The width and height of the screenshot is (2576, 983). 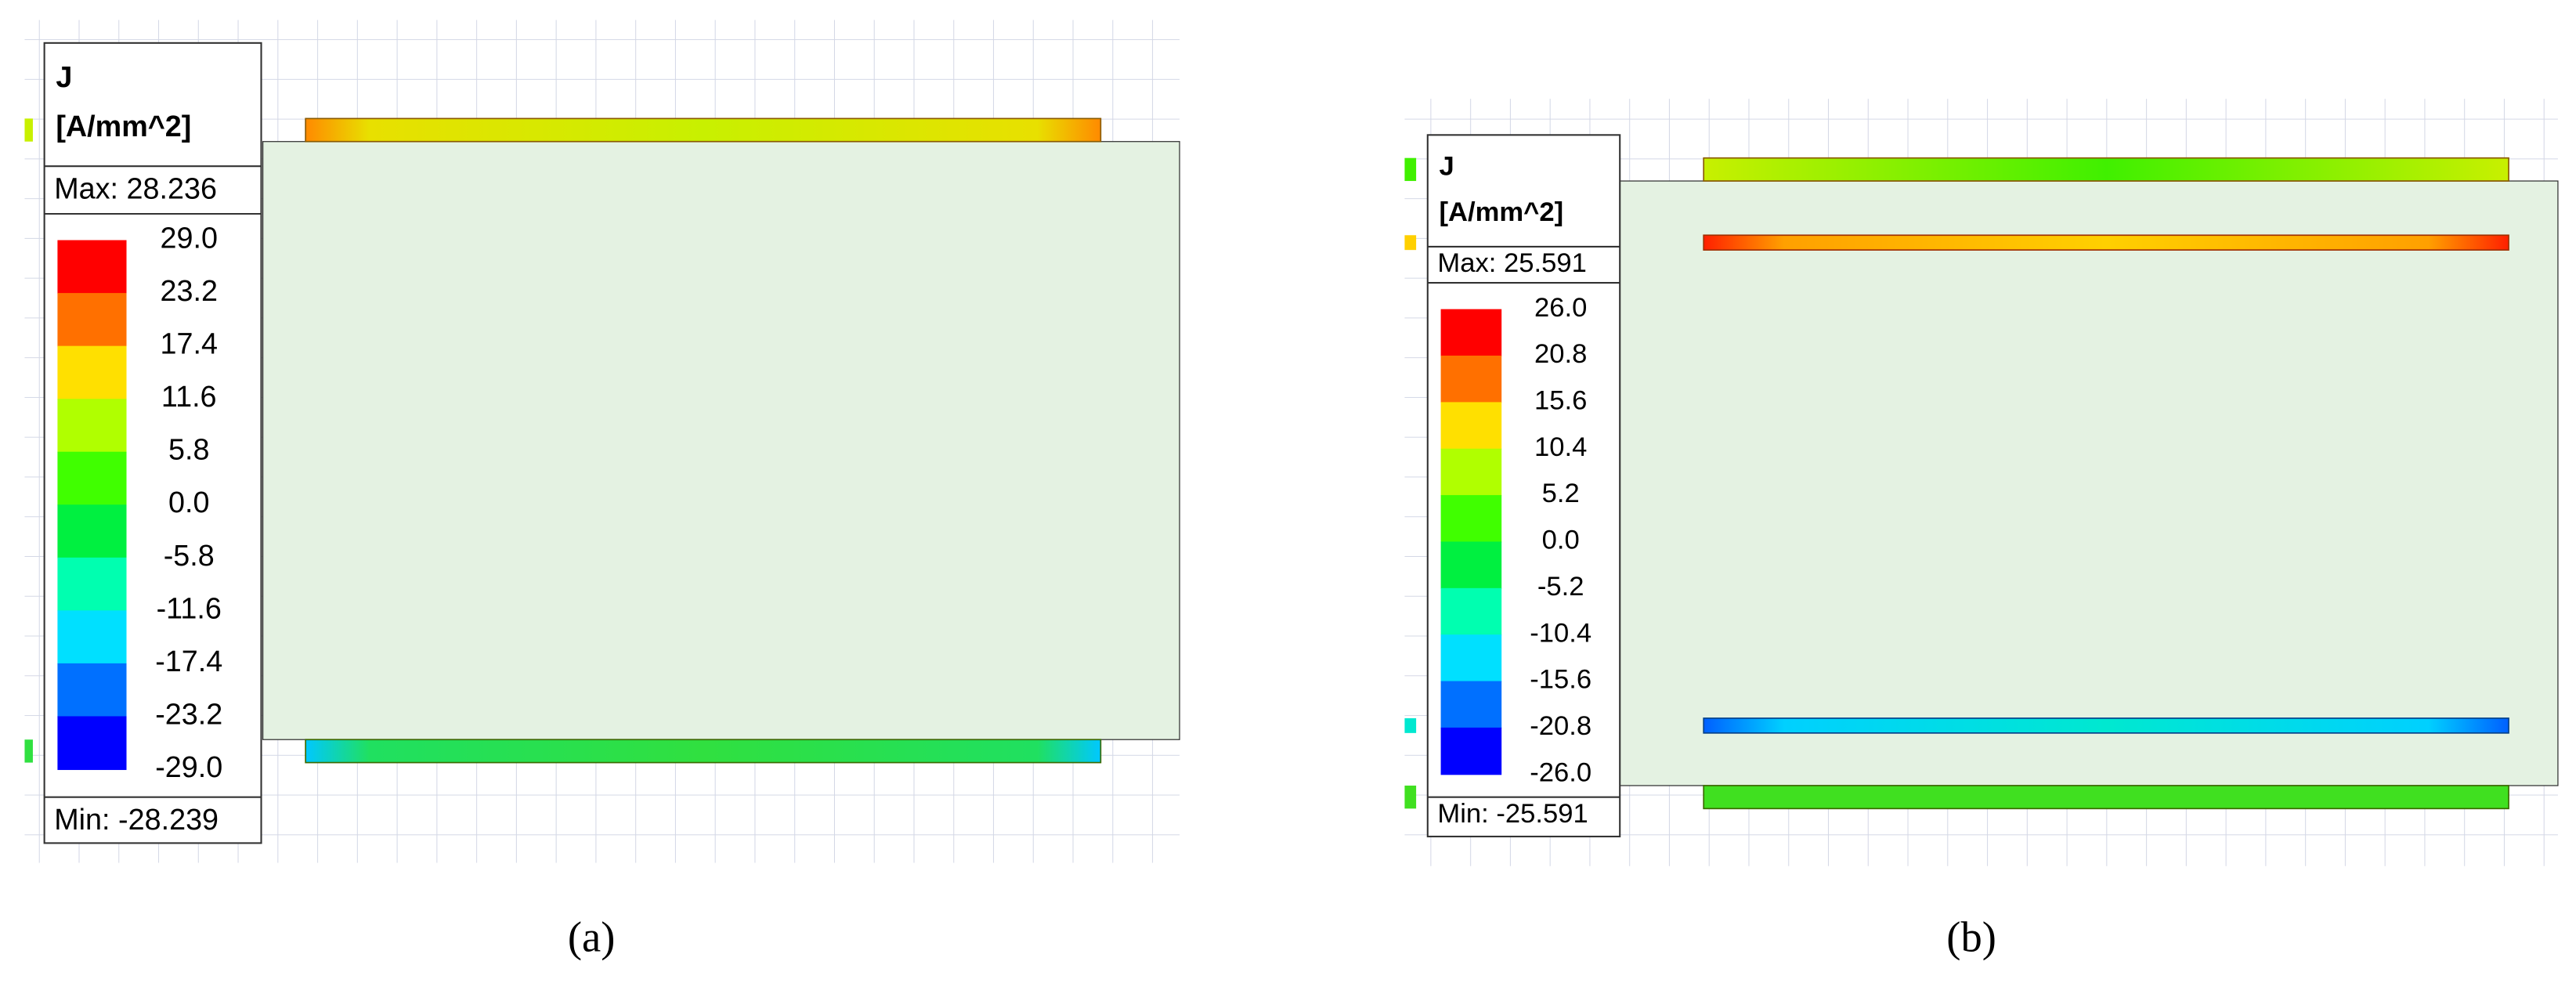 What do you see at coordinates (1560, 772) in the screenshot?
I see `legend-tick: -26.0` at bounding box center [1560, 772].